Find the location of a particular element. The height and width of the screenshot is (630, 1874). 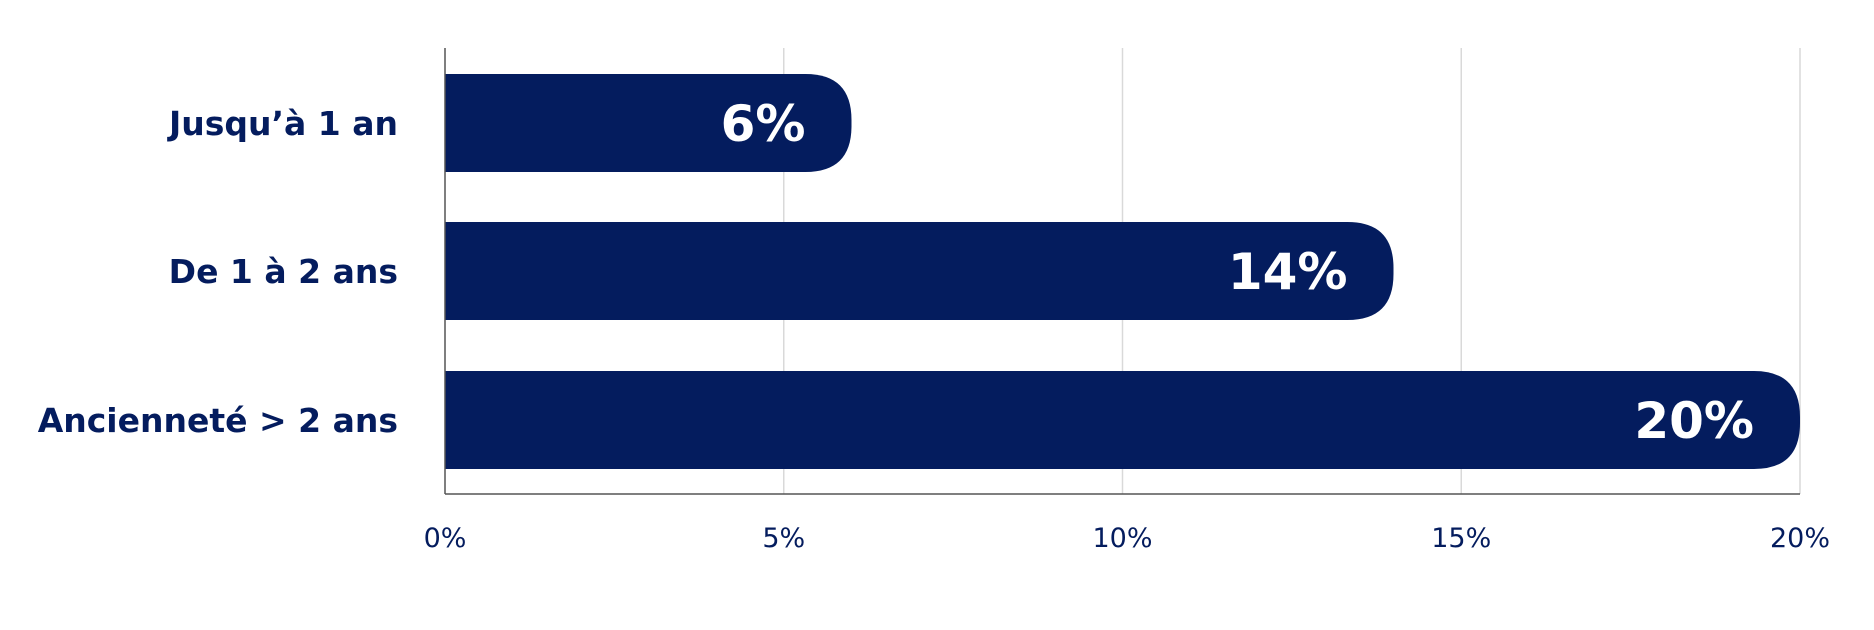

x-tick-label-10: 10% is located at coordinates (1122, 538).